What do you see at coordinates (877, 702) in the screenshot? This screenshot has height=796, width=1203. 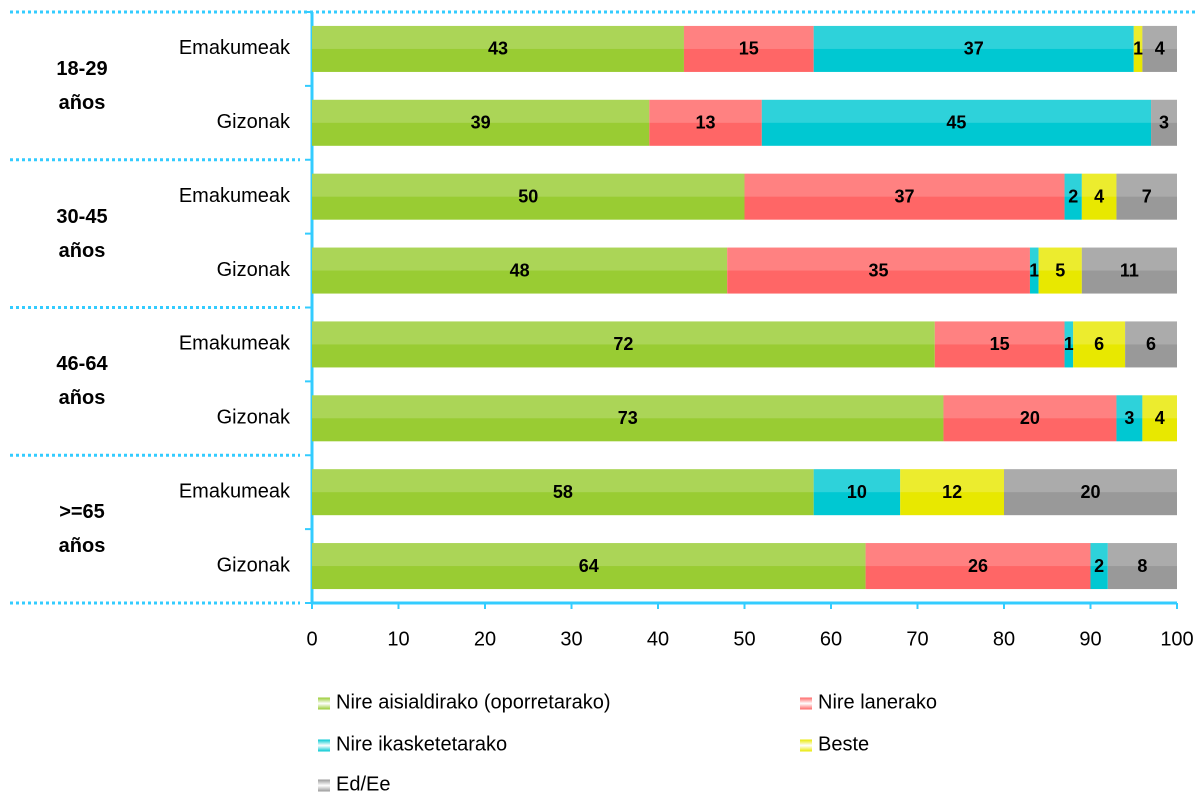 I see `legend-label: Nire lanerako` at bounding box center [877, 702].